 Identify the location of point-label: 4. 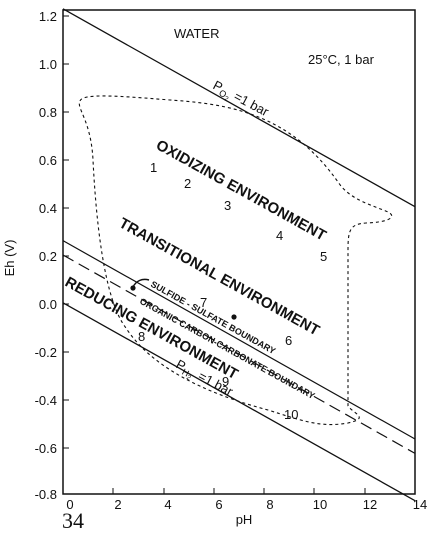
(279, 235).